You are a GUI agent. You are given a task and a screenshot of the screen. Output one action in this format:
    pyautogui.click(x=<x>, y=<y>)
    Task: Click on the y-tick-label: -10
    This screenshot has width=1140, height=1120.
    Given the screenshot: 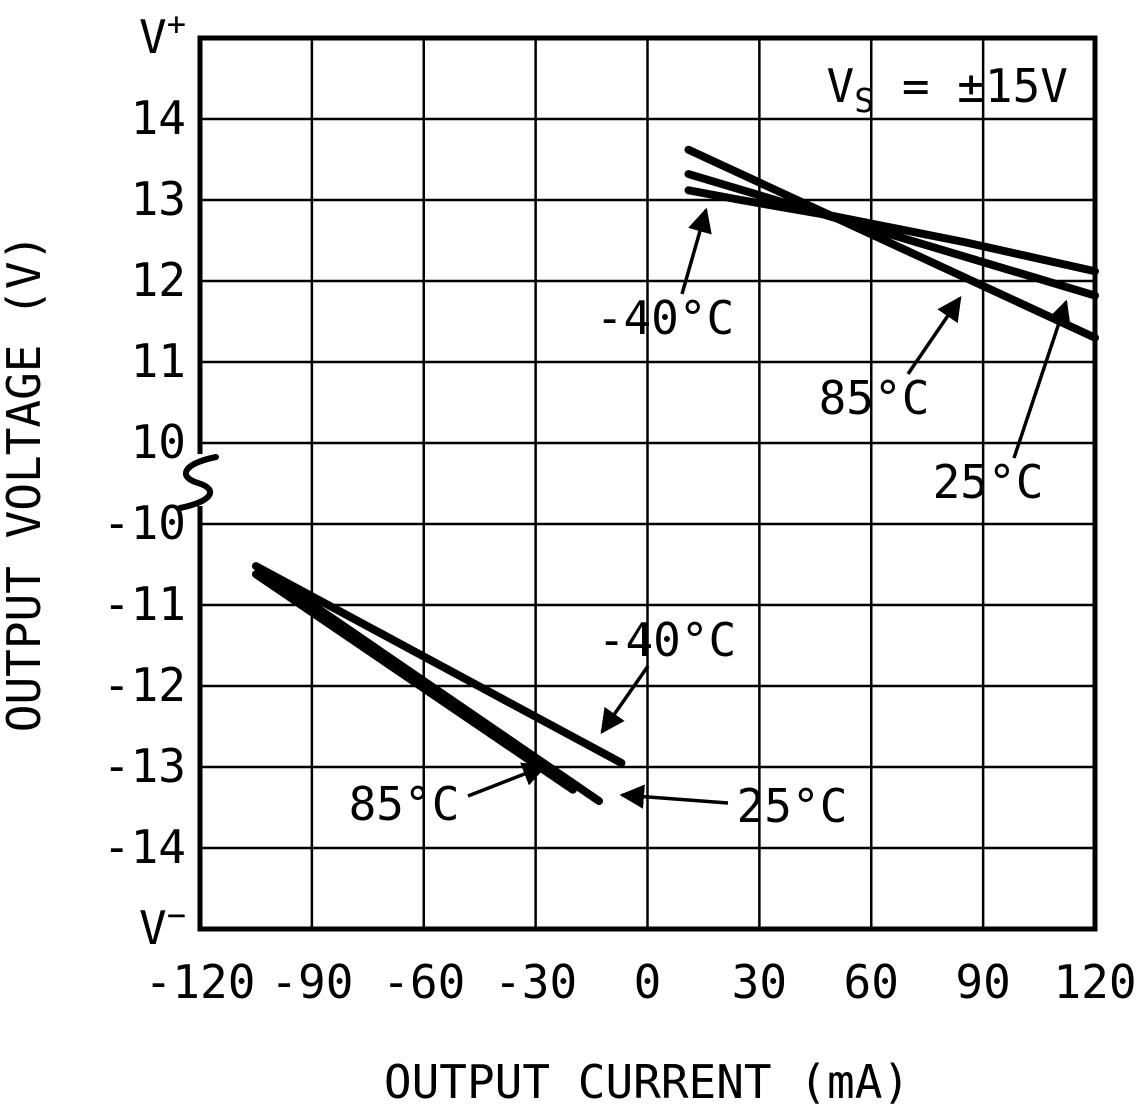 What is the action you would take?
    pyautogui.click(x=144, y=523)
    